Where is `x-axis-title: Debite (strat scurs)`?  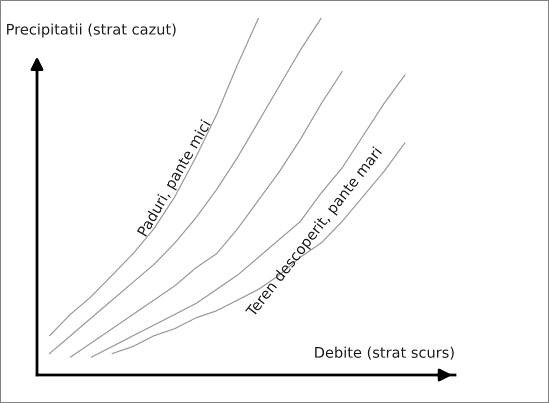
x-axis-title: Debite (strat scurs) is located at coordinates (384, 353).